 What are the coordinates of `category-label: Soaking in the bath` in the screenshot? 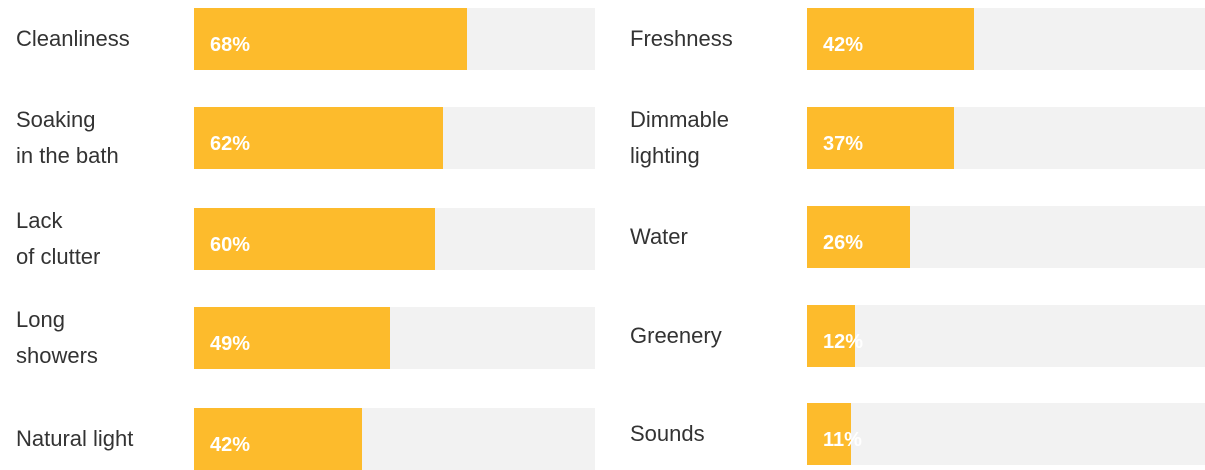 It's located at (67, 137).